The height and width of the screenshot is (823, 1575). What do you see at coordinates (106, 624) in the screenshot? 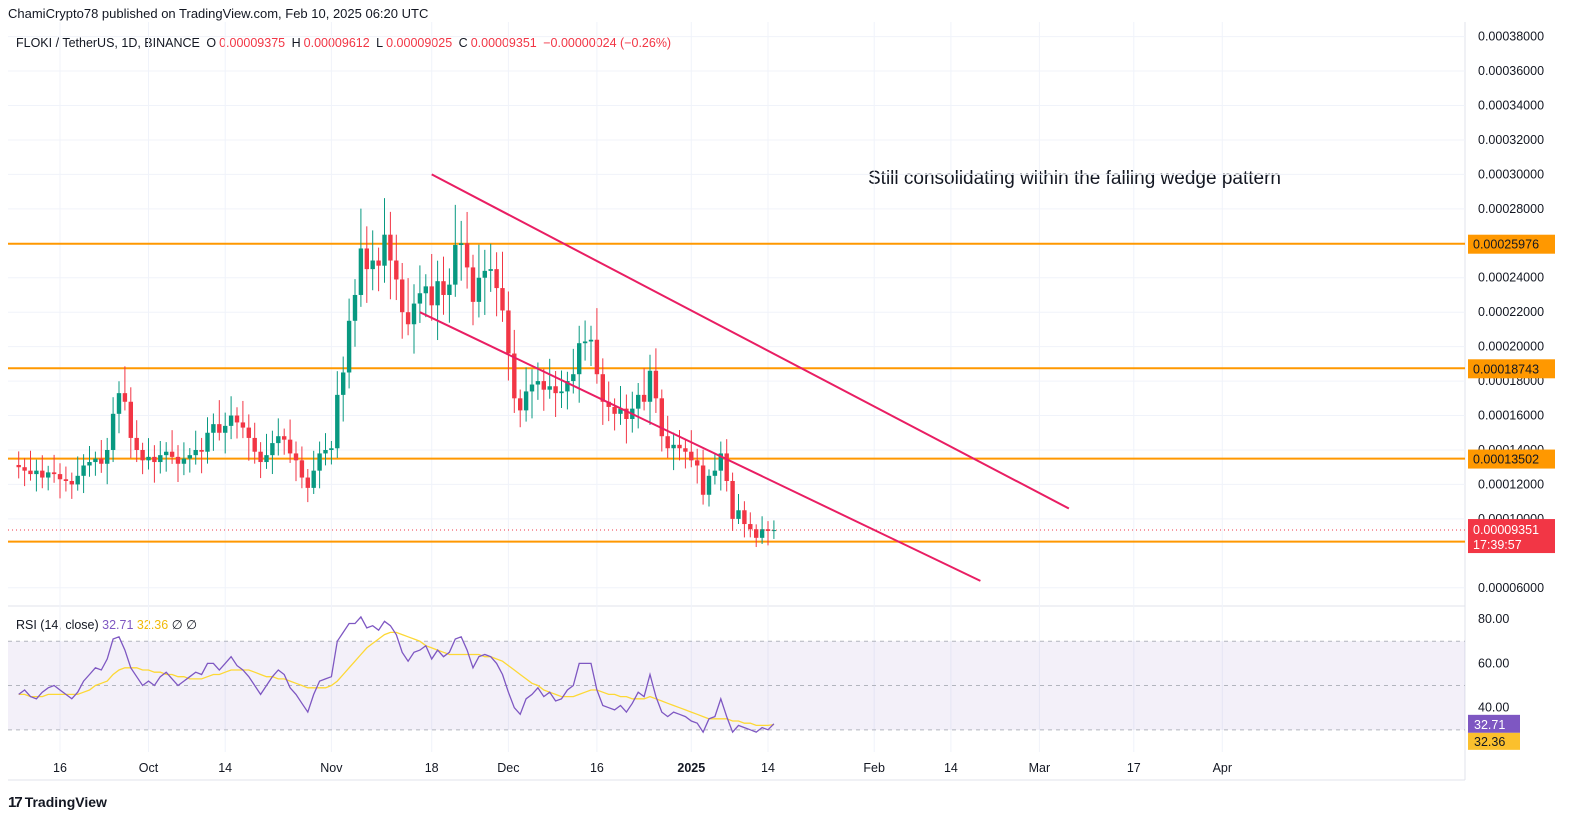
I see `rsi-legend: RSI (14, close) 32.71 32.36 ∅ ∅` at bounding box center [106, 624].